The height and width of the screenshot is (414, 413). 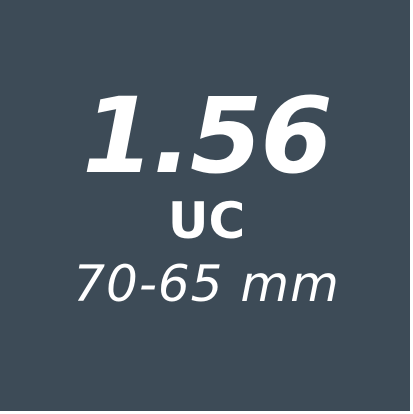 What do you see at coordinates (206, 284) in the screenshot?
I see `diameter-range: 70-65 mm` at bounding box center [206, 284].